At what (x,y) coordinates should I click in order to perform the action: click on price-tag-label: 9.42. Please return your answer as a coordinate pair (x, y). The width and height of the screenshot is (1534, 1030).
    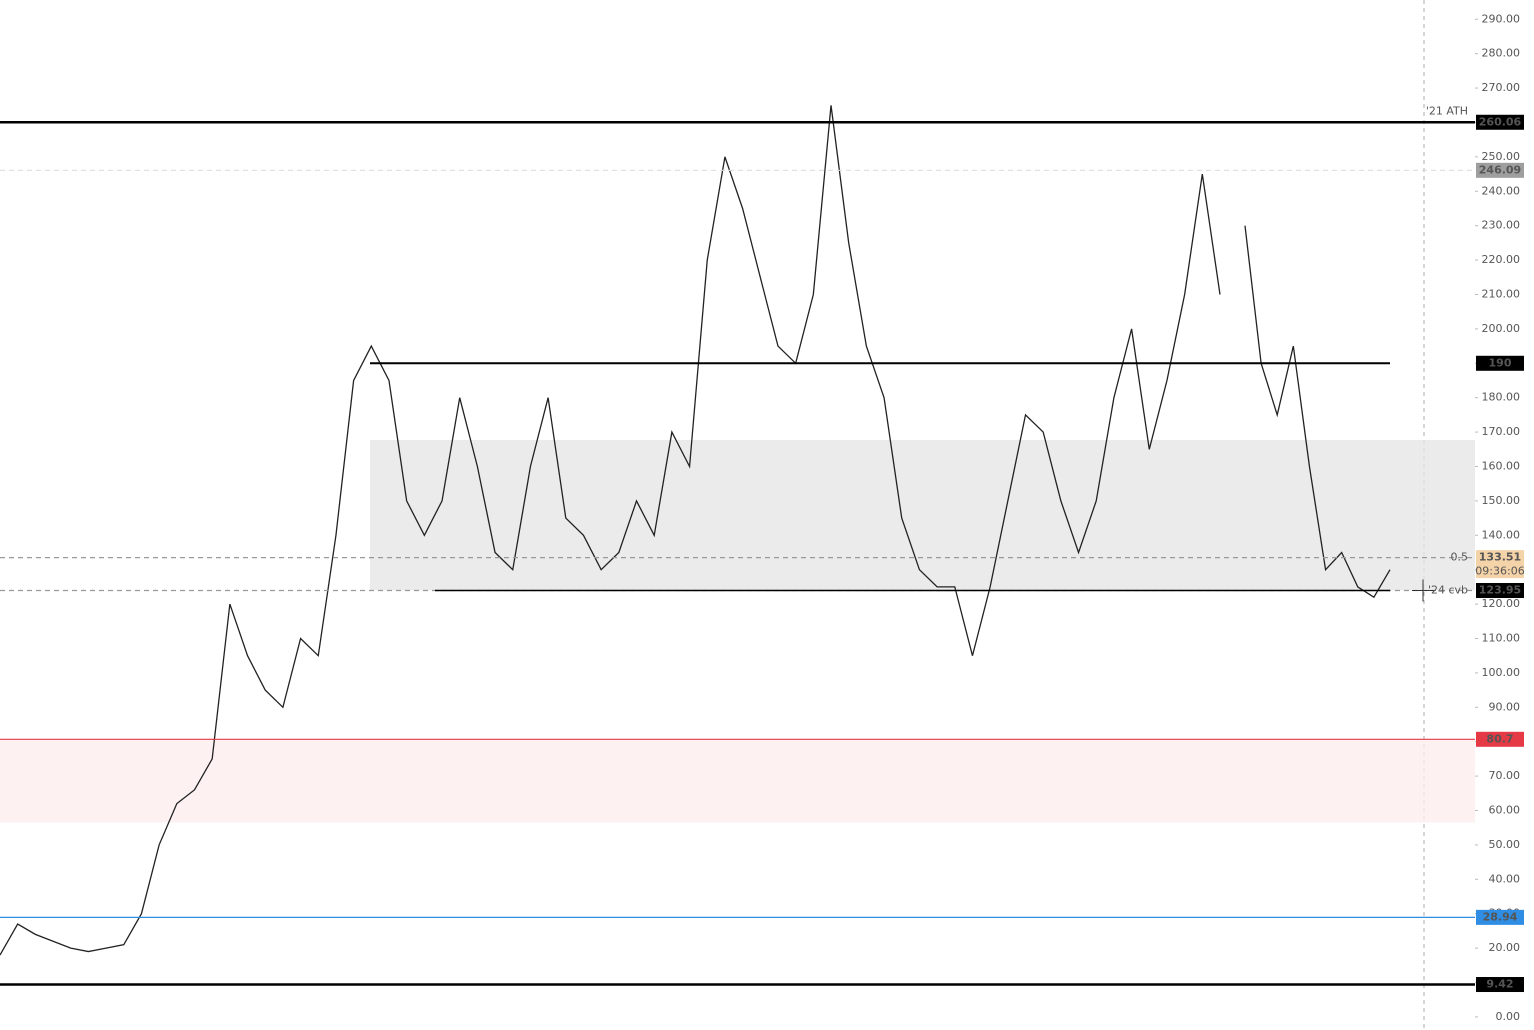
    Looking at the image, I should click on (1499, 984).